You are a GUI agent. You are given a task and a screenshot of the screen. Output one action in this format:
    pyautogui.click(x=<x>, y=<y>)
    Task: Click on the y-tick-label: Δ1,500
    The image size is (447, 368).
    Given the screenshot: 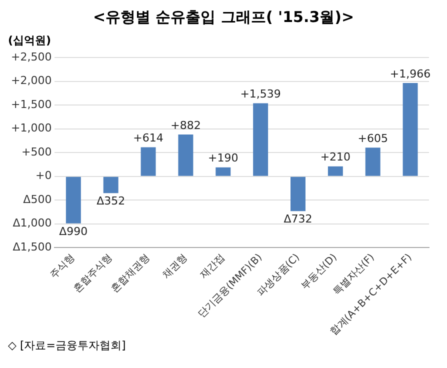 What is the action you would take?
    pyautogui.click(x=32, y=247)
    